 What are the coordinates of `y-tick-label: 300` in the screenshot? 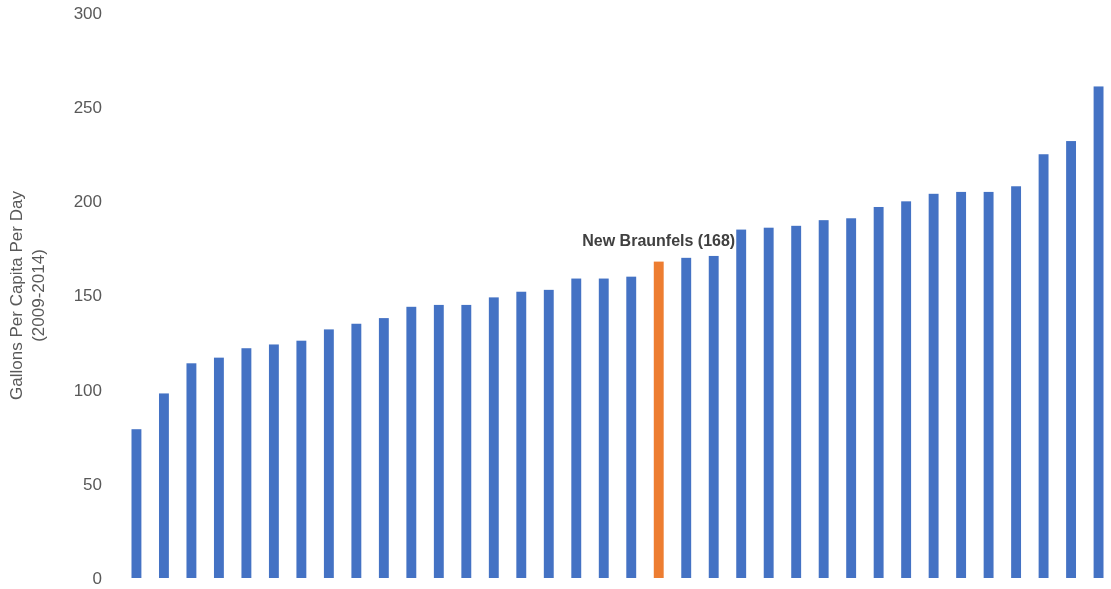 It's located at (87, 13).